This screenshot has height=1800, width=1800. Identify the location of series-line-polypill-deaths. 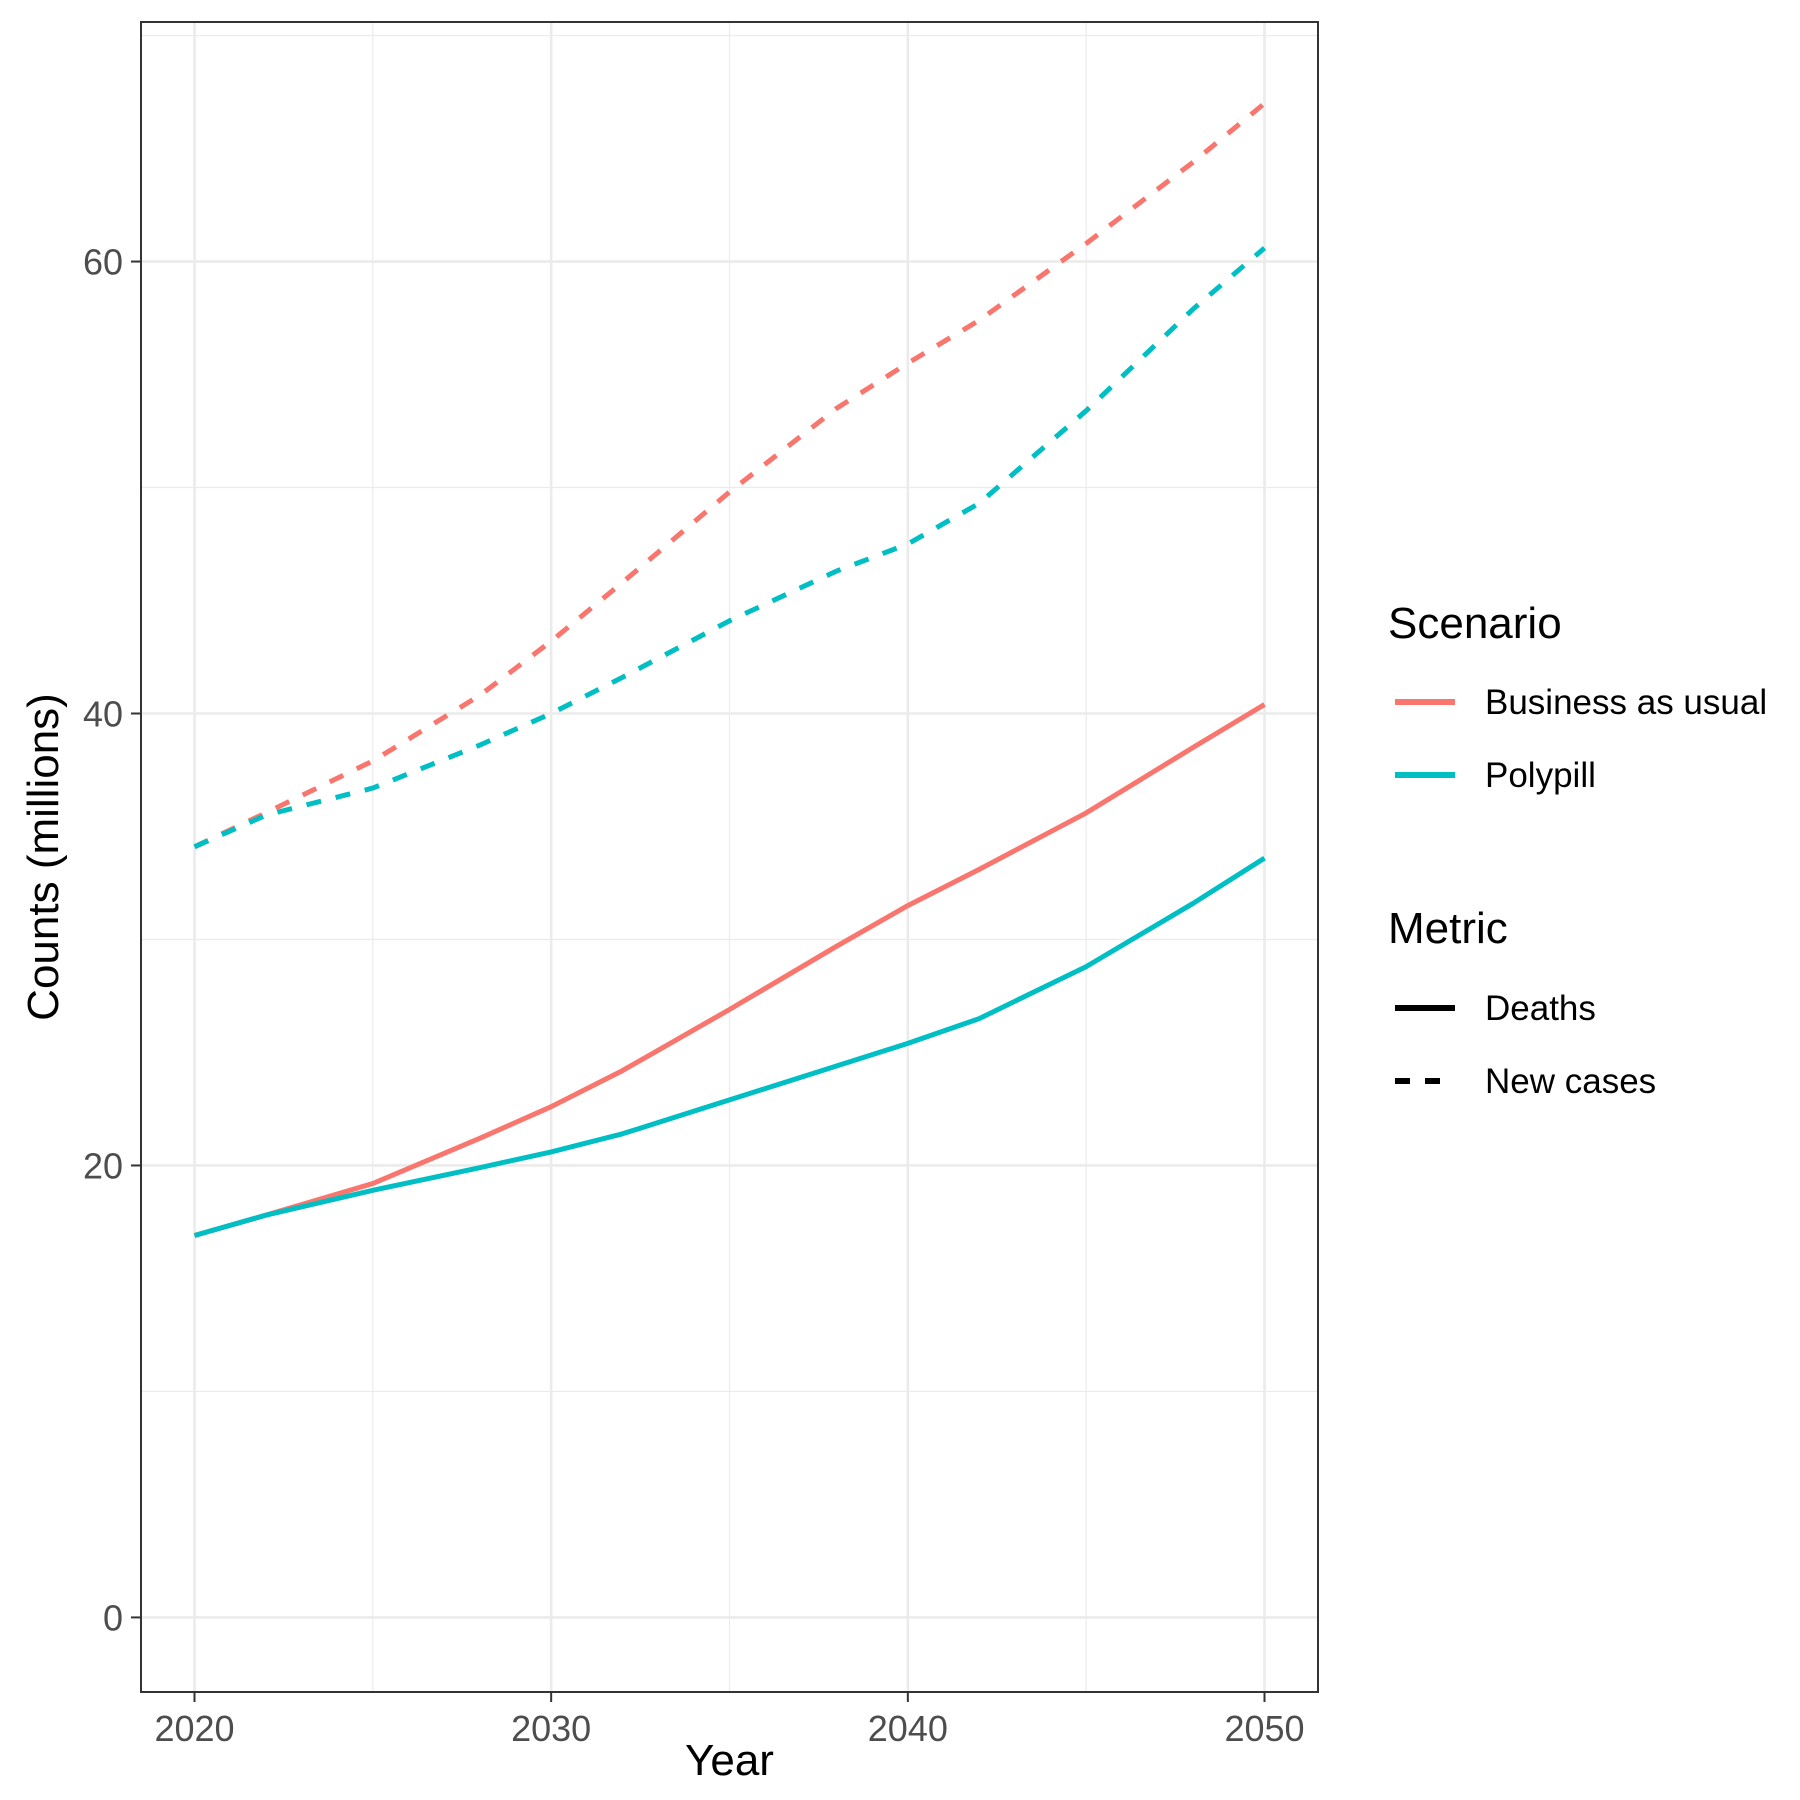
(729, 1046).